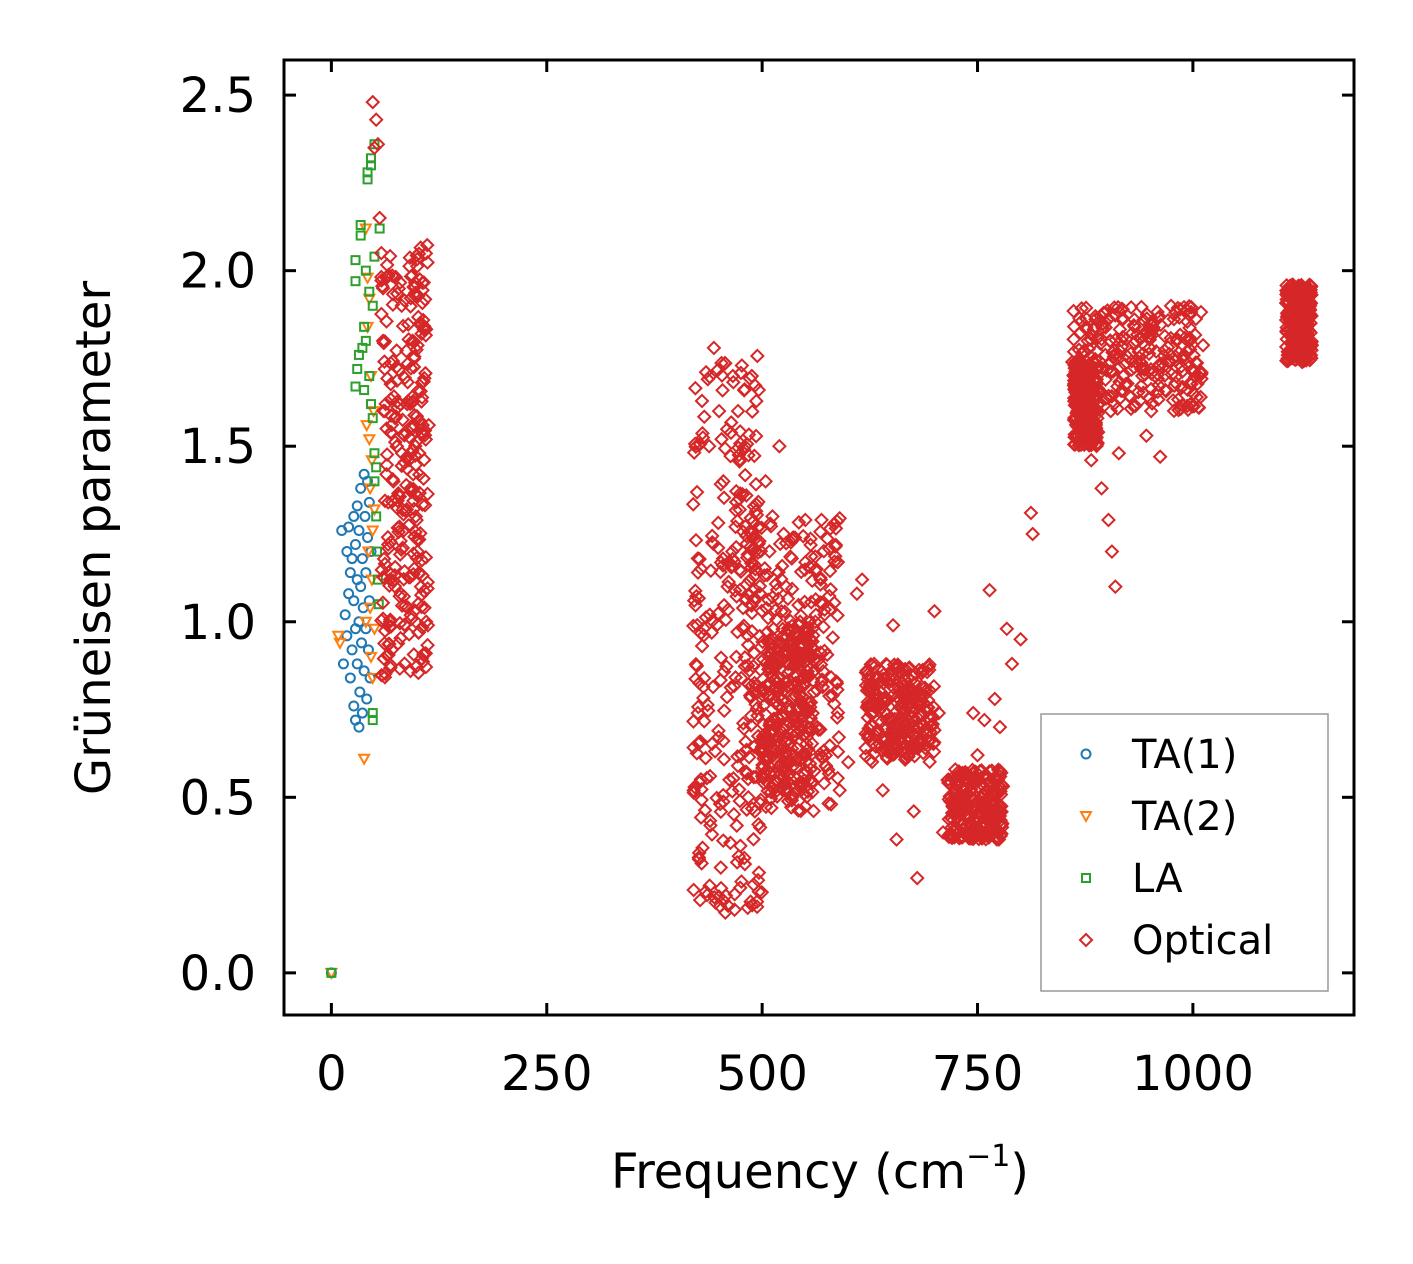  Describe the element at coordinates (1193, 1074) in the screenshot. I see `x-tick-label: 1000` at that location.